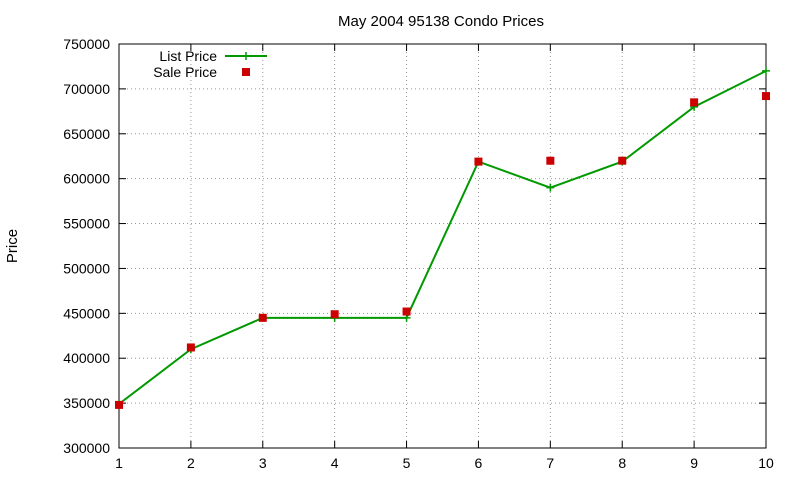  I want to click on y-tick-label: 400000, so click(86, 358).